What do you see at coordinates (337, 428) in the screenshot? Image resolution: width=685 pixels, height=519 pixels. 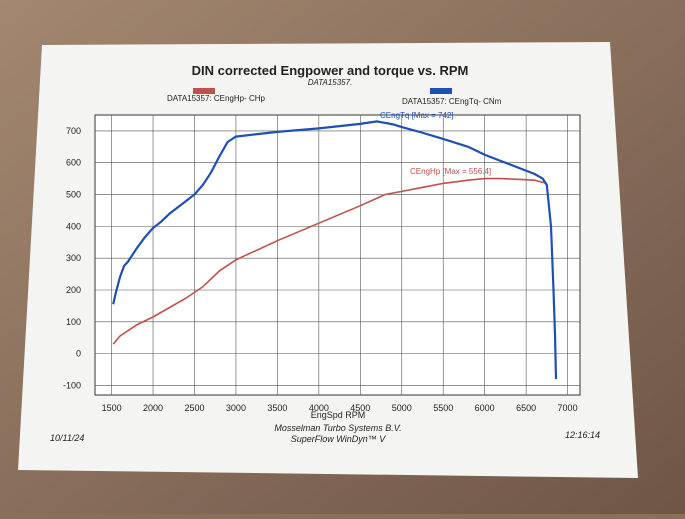 I see `footer-line: Mosselman Turbo Systems B.V.` at bounding box center [337, 428].